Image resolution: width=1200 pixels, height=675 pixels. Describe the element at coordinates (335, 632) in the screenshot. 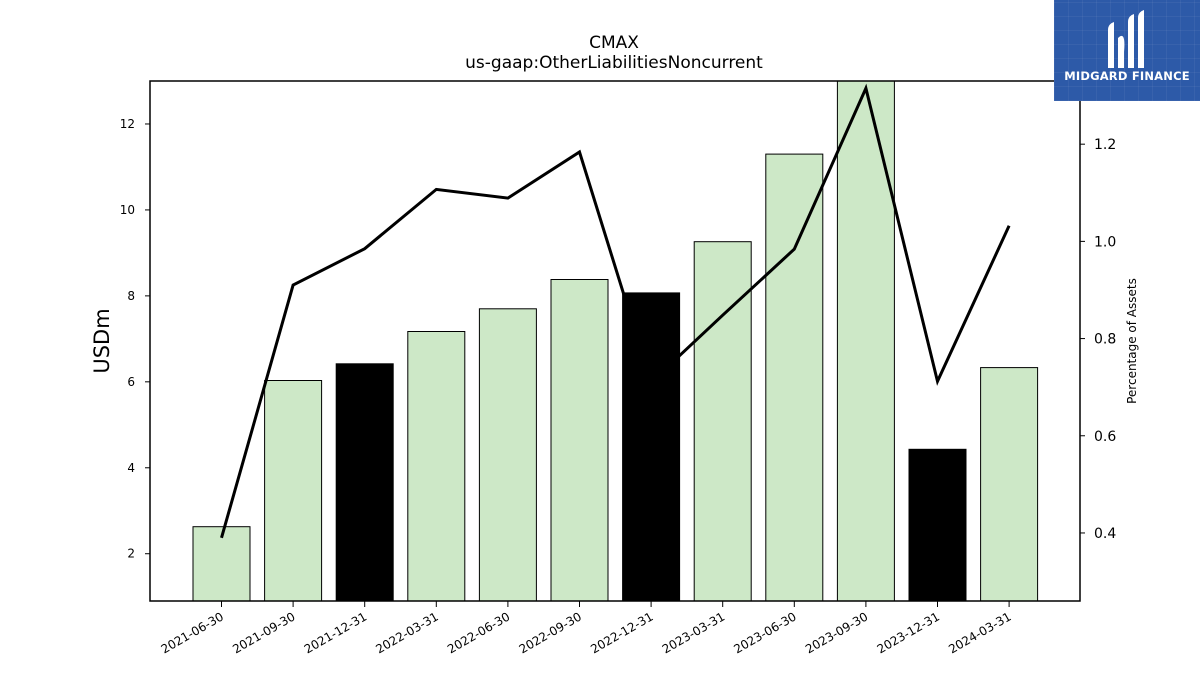

I see `x-tick-label: 2021-12-31` at that location.